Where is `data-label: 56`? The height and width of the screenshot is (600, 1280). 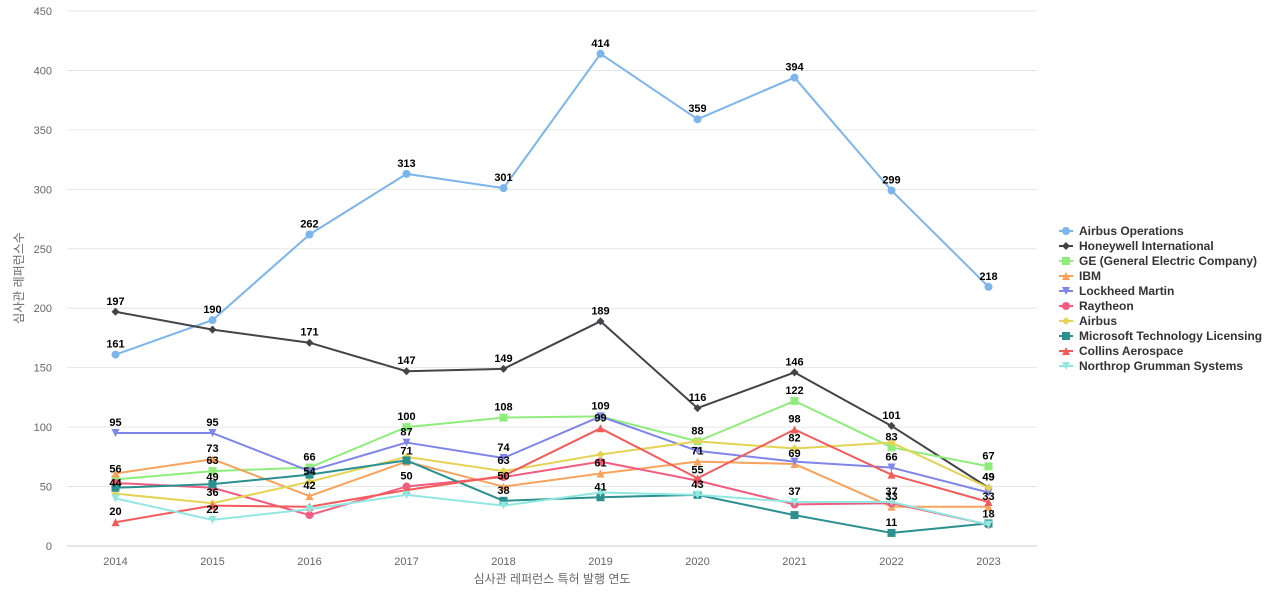 data-label: 56 is located at coordinates (115, 469).